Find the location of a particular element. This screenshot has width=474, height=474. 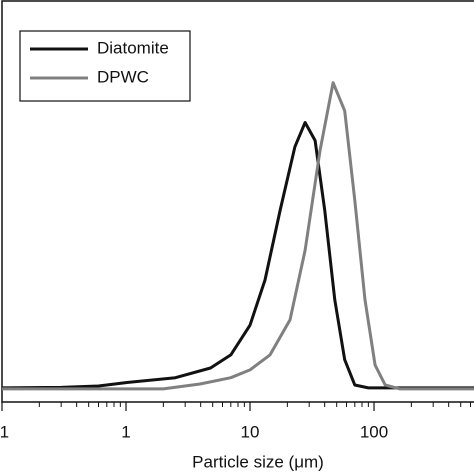

x-tick-label: .1 is located at coordinates (4, 431).